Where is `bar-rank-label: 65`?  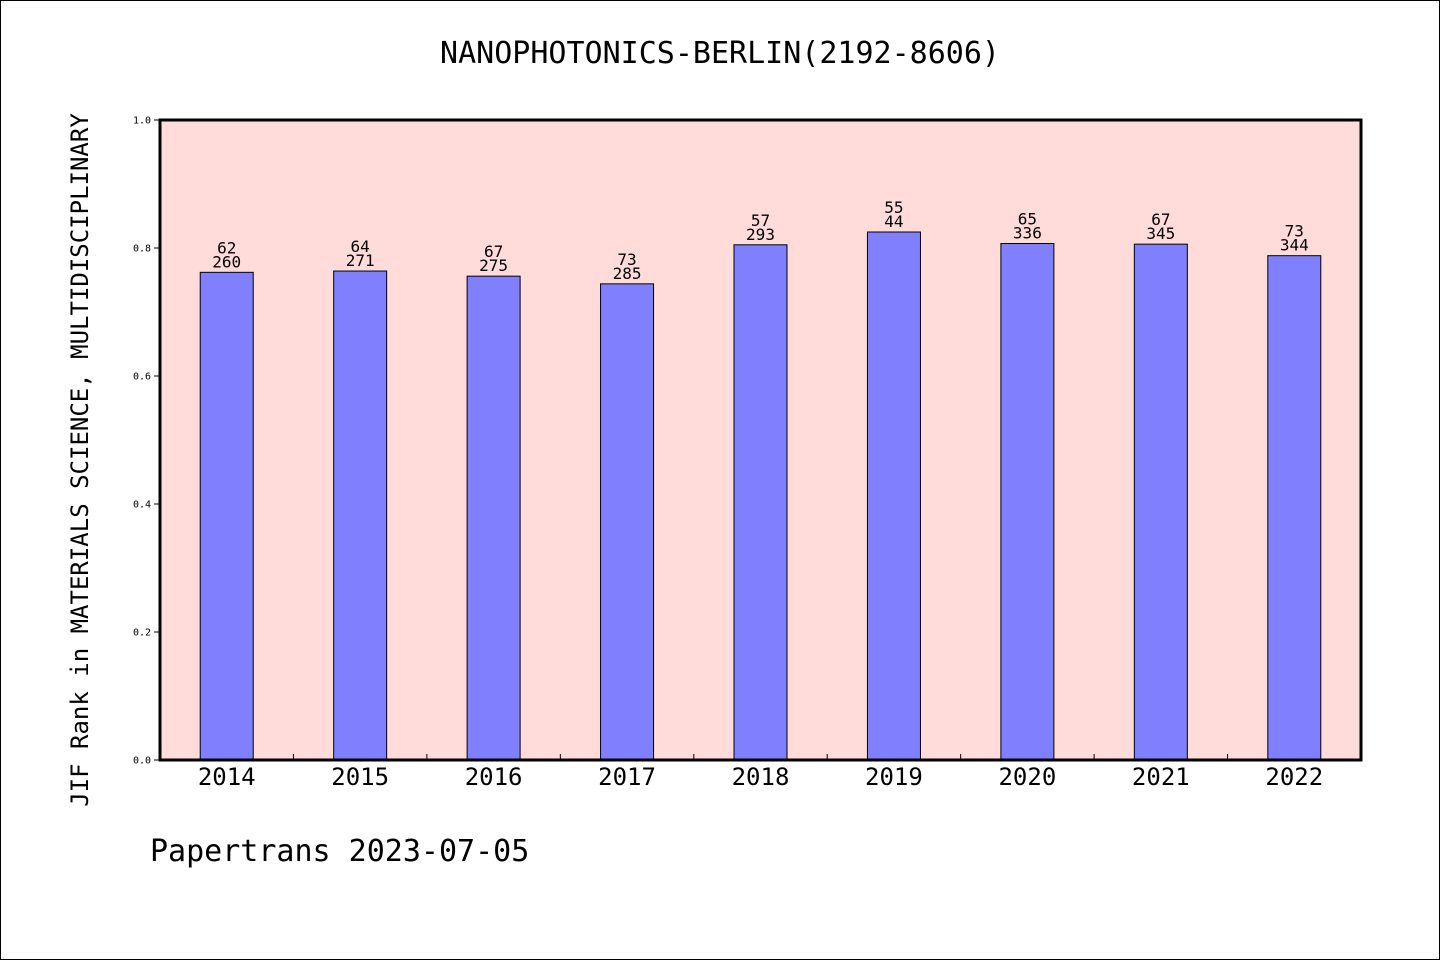
bar-rank-label: 65 is located at coordinates (1027, 219).